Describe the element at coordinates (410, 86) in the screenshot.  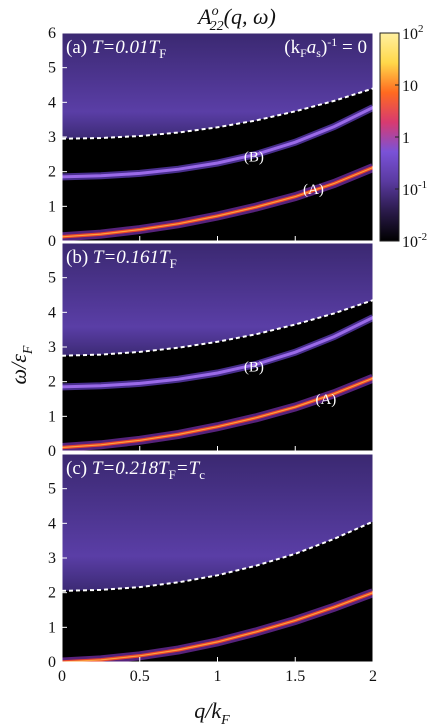
I see `colorbar-tick-label: 10` at that location.